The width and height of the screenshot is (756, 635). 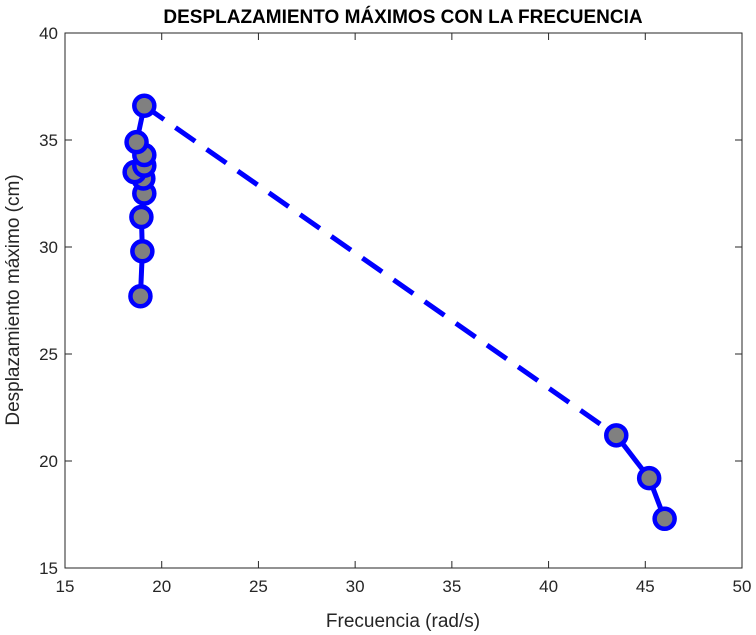 What do you see at coordinates (48, 33) in the screenshot?
I see `y-tick-label: 40` at bounding box center [48, 33].